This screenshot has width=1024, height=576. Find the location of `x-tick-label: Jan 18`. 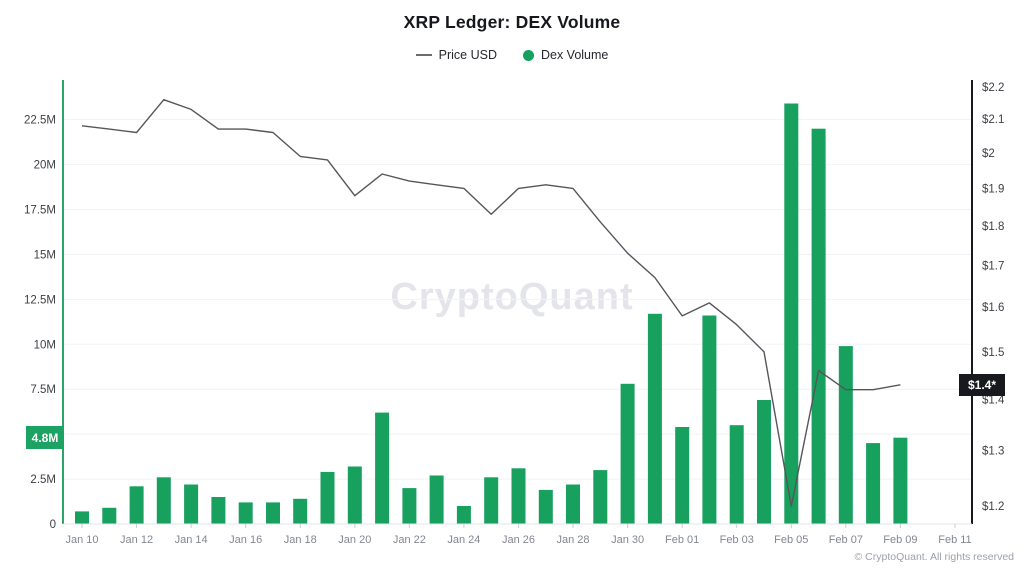

x-tick-label: Jan 18 is located at coordinates (300, 540).